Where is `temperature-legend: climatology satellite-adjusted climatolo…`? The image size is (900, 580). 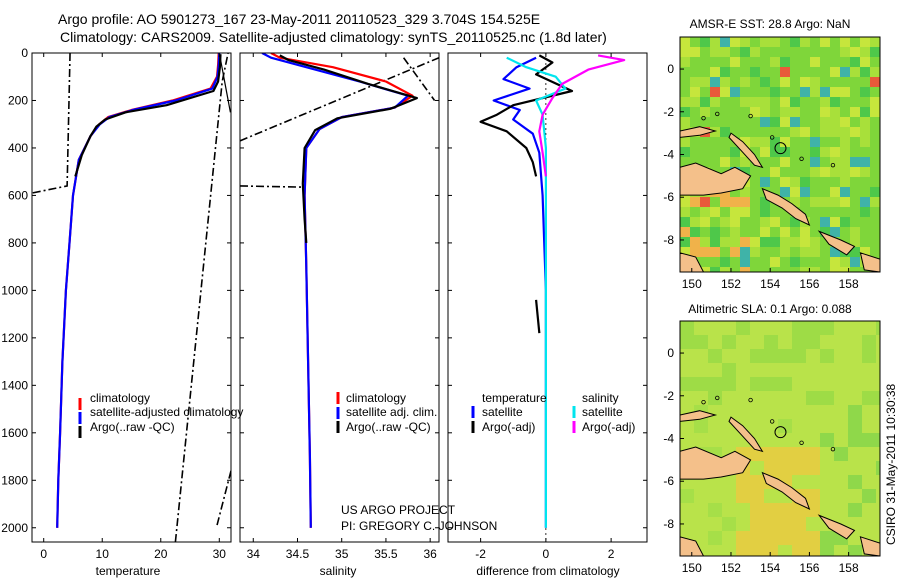 temperature-legend: climatology satellite-adjusted climatolo… is located at coordinates (160, 414).